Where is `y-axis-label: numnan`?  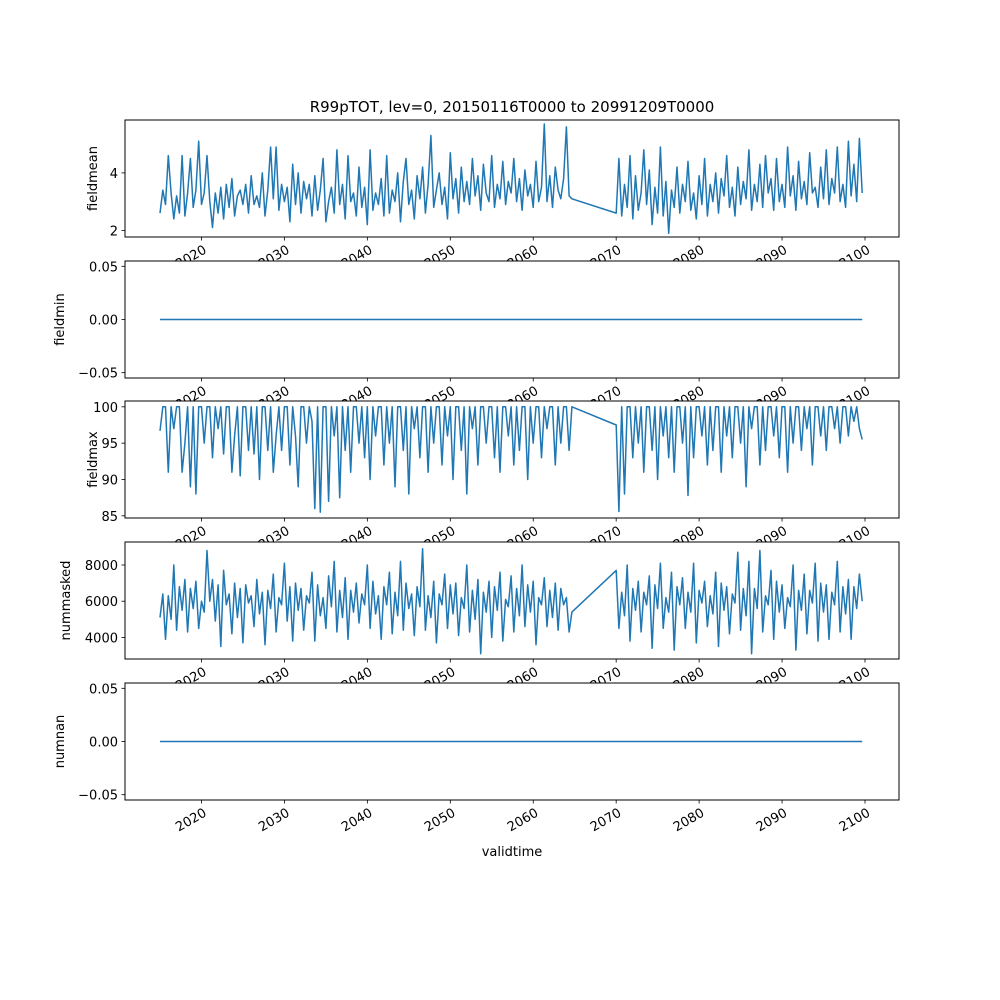
y-axis-label: numnan is located at coordinates (60, 742).